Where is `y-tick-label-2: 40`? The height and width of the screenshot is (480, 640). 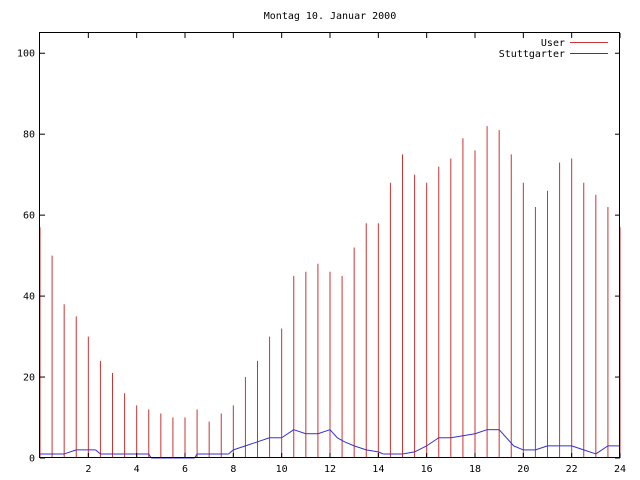
y-tick-label-2: 40 is located at coordinates (29, 297).